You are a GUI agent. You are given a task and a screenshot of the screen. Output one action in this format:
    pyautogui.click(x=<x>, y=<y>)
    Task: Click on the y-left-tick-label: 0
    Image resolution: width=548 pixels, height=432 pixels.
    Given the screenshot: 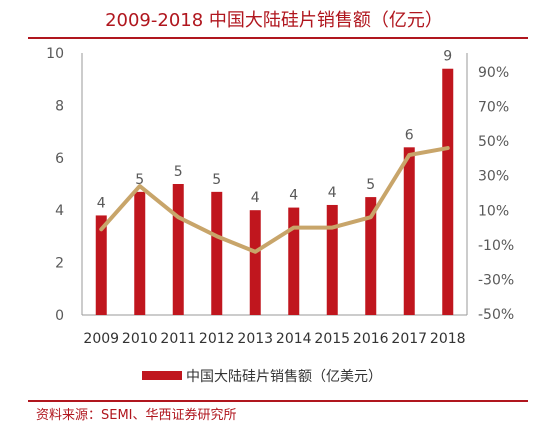 What is the action you would take?
    pyautogui.click(x=59, y=316)
    